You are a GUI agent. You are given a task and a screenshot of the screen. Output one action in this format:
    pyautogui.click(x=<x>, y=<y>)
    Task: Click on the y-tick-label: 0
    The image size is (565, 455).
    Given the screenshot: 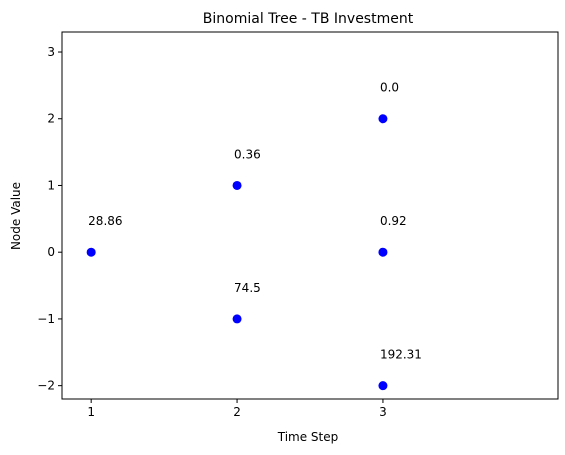 What is the action you would take?
    pyautogui.click(x=51, y=252)
    